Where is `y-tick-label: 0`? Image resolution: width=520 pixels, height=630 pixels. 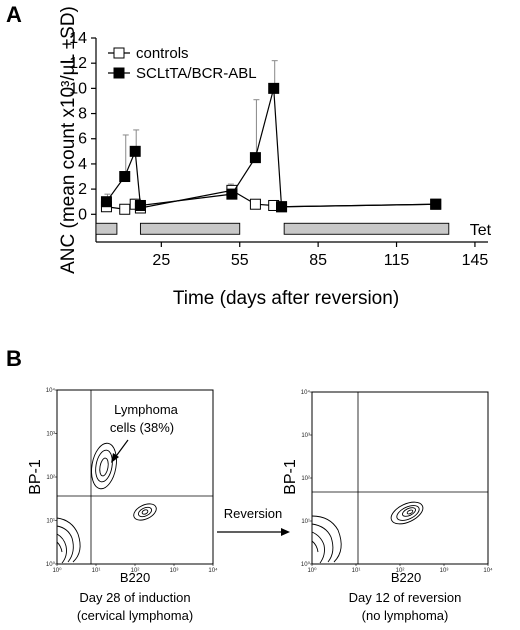 y-tick-label: 0 is located at coordinates (82, 214).